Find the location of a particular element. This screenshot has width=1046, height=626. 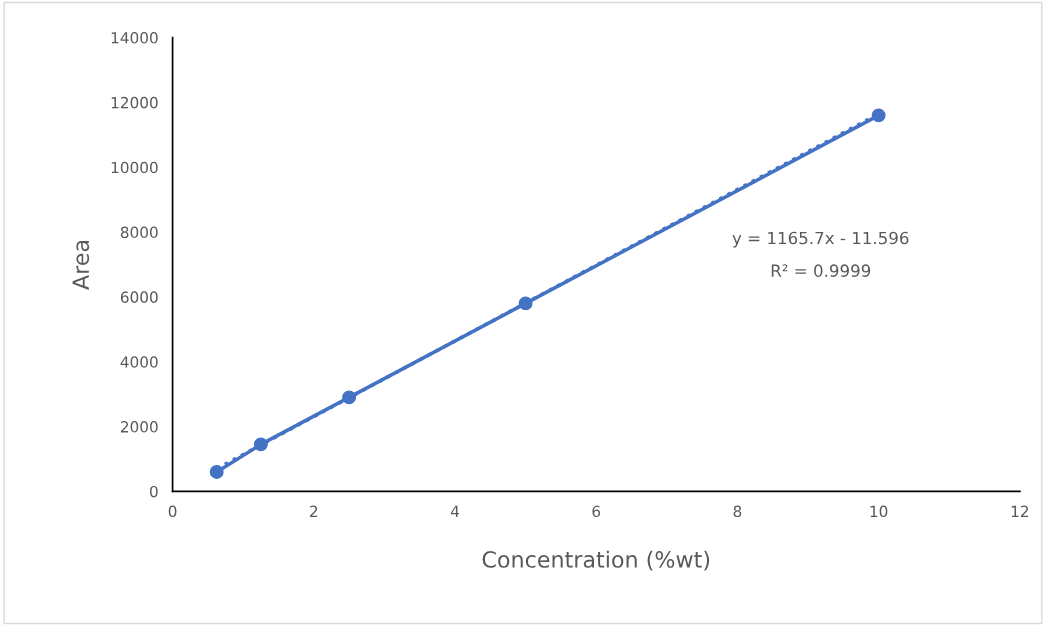

x-tick-label: 0 is located at coordinates (172, 511).